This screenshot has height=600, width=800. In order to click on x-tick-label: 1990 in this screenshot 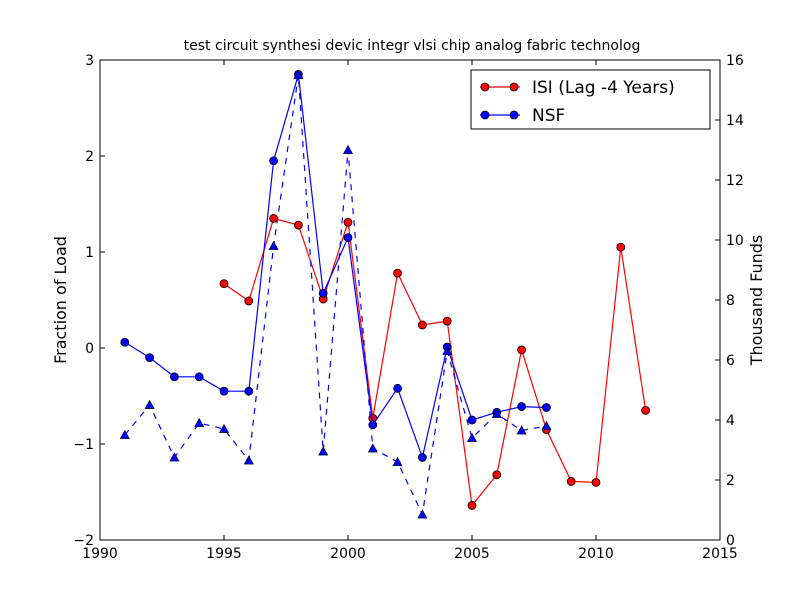, I will do `click(100, 554)`.